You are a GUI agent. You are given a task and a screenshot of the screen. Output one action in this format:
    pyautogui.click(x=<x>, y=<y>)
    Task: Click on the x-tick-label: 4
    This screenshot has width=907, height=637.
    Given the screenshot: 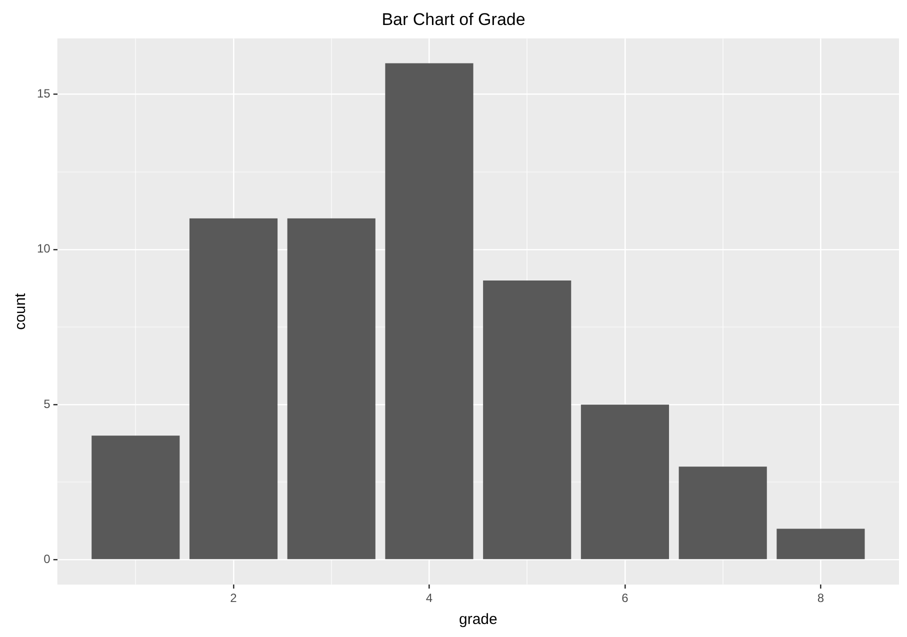 What is the action you would take?
    pyautogui.click(x=429, y=598)
    